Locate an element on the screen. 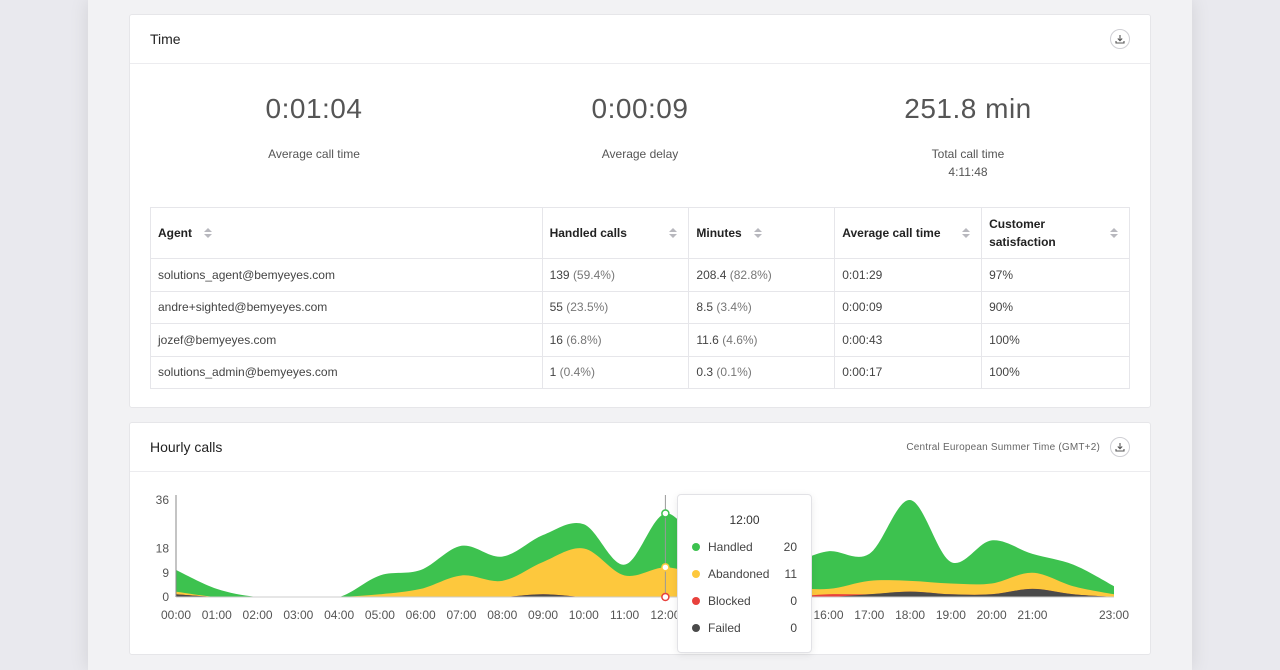 The height and width of the screenshot is (670, 1280). stat-value: 251.8 min is located at coordinates (968, 108).